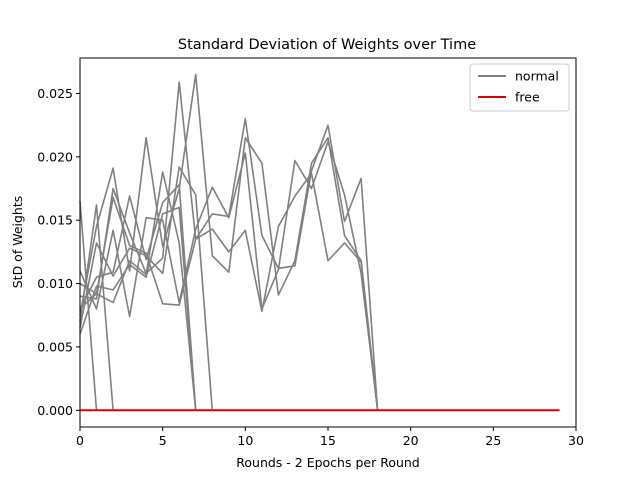 The width and height of the screenshot is (640, 480). What do you see at coordinates (527, 97) in the screenshot?
I see `legend-label-free: free` at bounding box center [527, 97].